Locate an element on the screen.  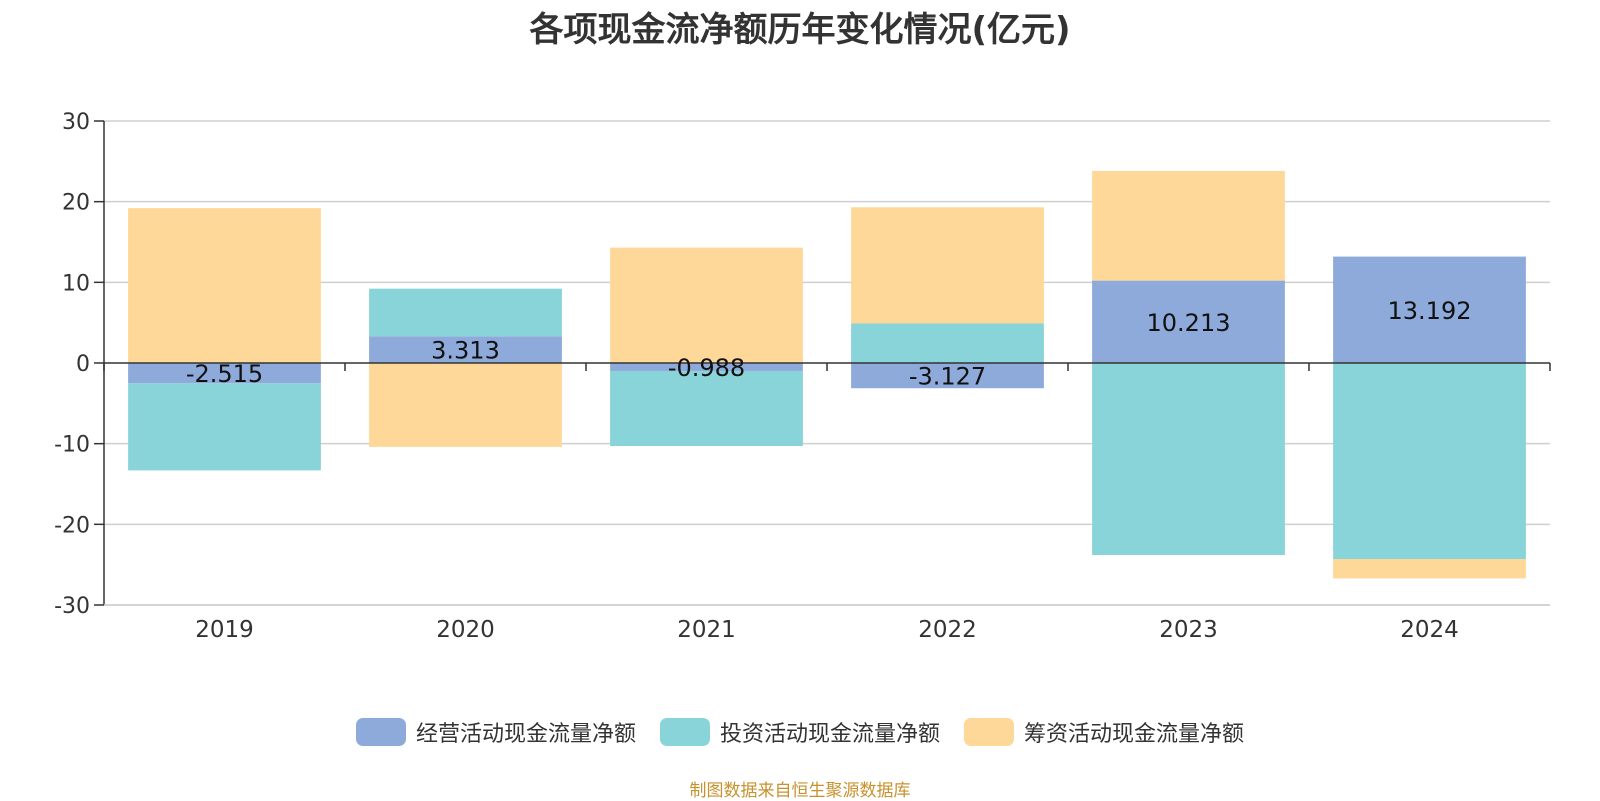
bar-series-2-2024 is located at coordinates (1429, 569).